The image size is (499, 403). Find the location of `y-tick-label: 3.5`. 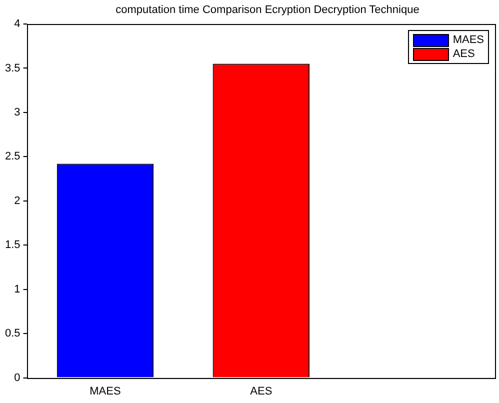

y-tick-label: 3.5 is located at coordinates (12, 68).